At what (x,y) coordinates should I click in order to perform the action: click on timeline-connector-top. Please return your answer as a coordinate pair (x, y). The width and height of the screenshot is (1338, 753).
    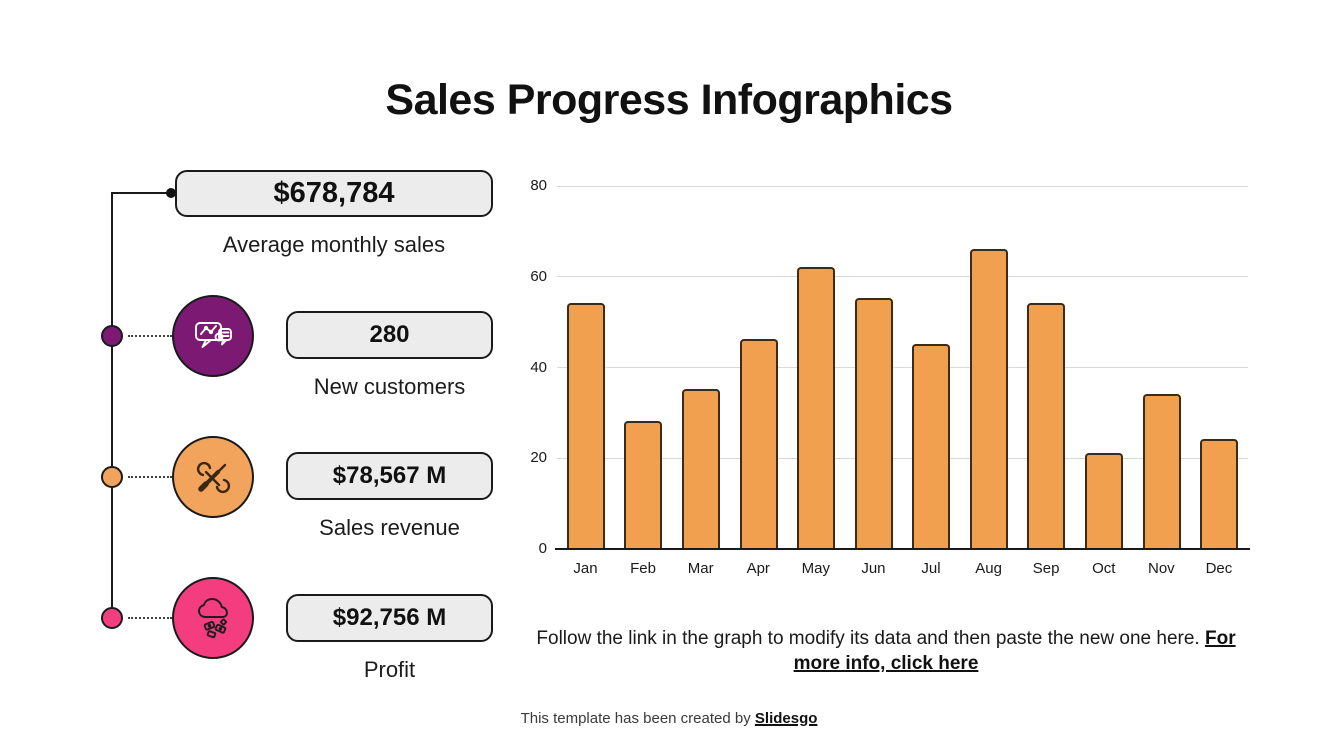
    Looking at the image, I should click on (142, 193).